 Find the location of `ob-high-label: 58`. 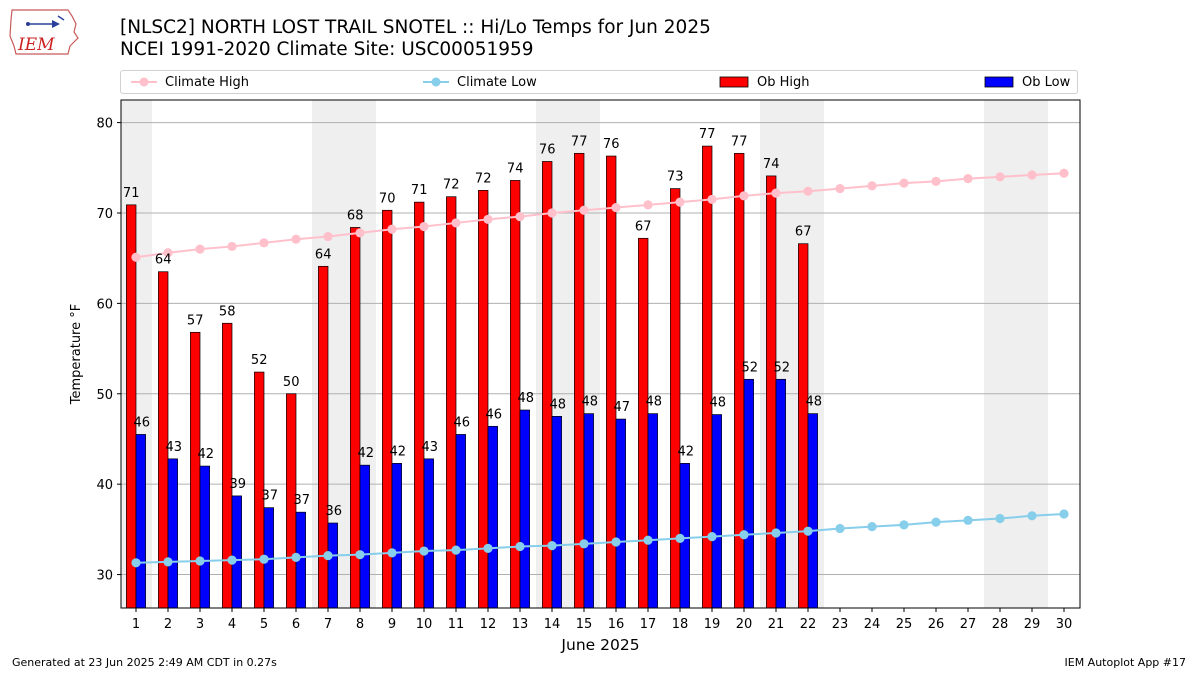

ob-high-label: 58 is located at coordinates (227, 311).